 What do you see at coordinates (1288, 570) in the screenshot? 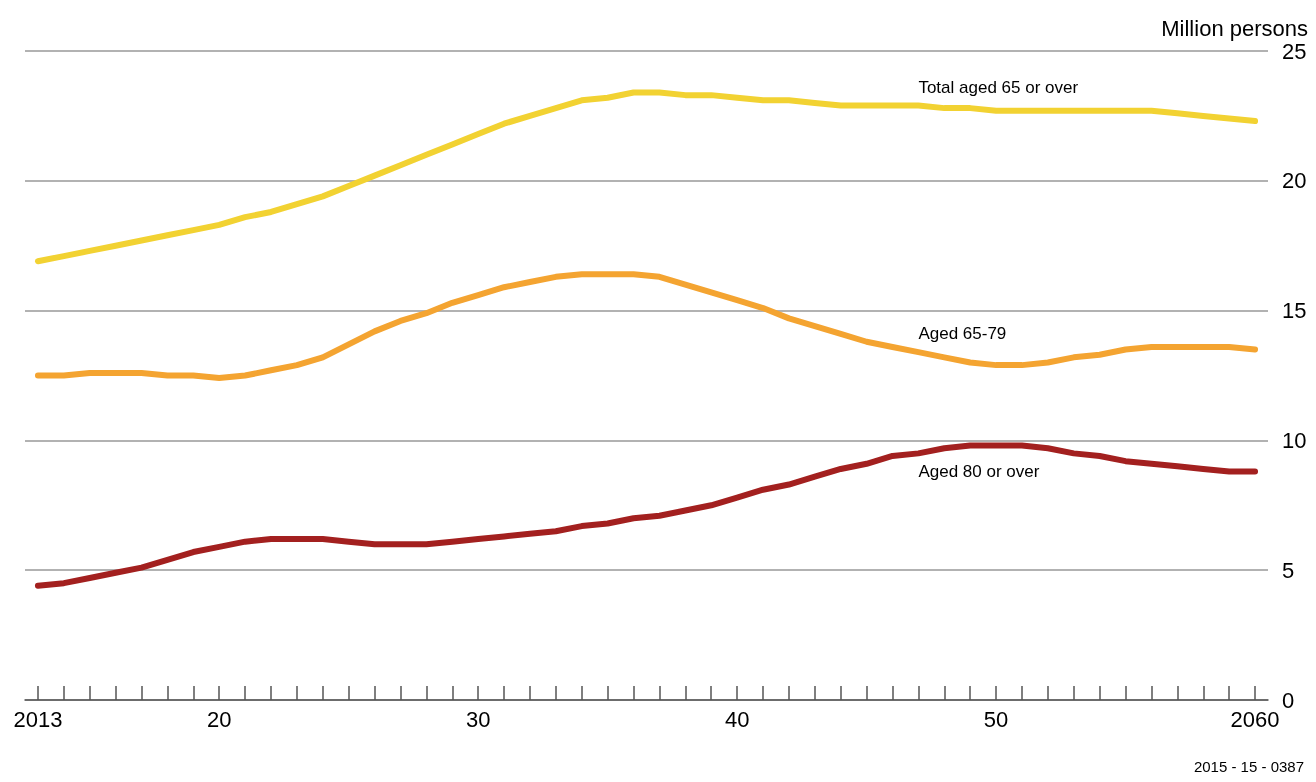
I see `y-tick-label: 5` at bounding box center [1288, 570].